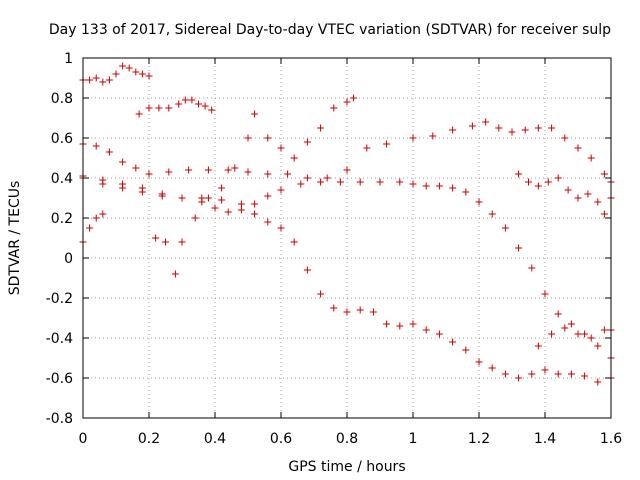 The height and width of the screenshot is (480, 640). What do you see at coordinates (413, 439) in the screenshot?
I see `x-tick-label: 1` at bounding box center [413, 439].